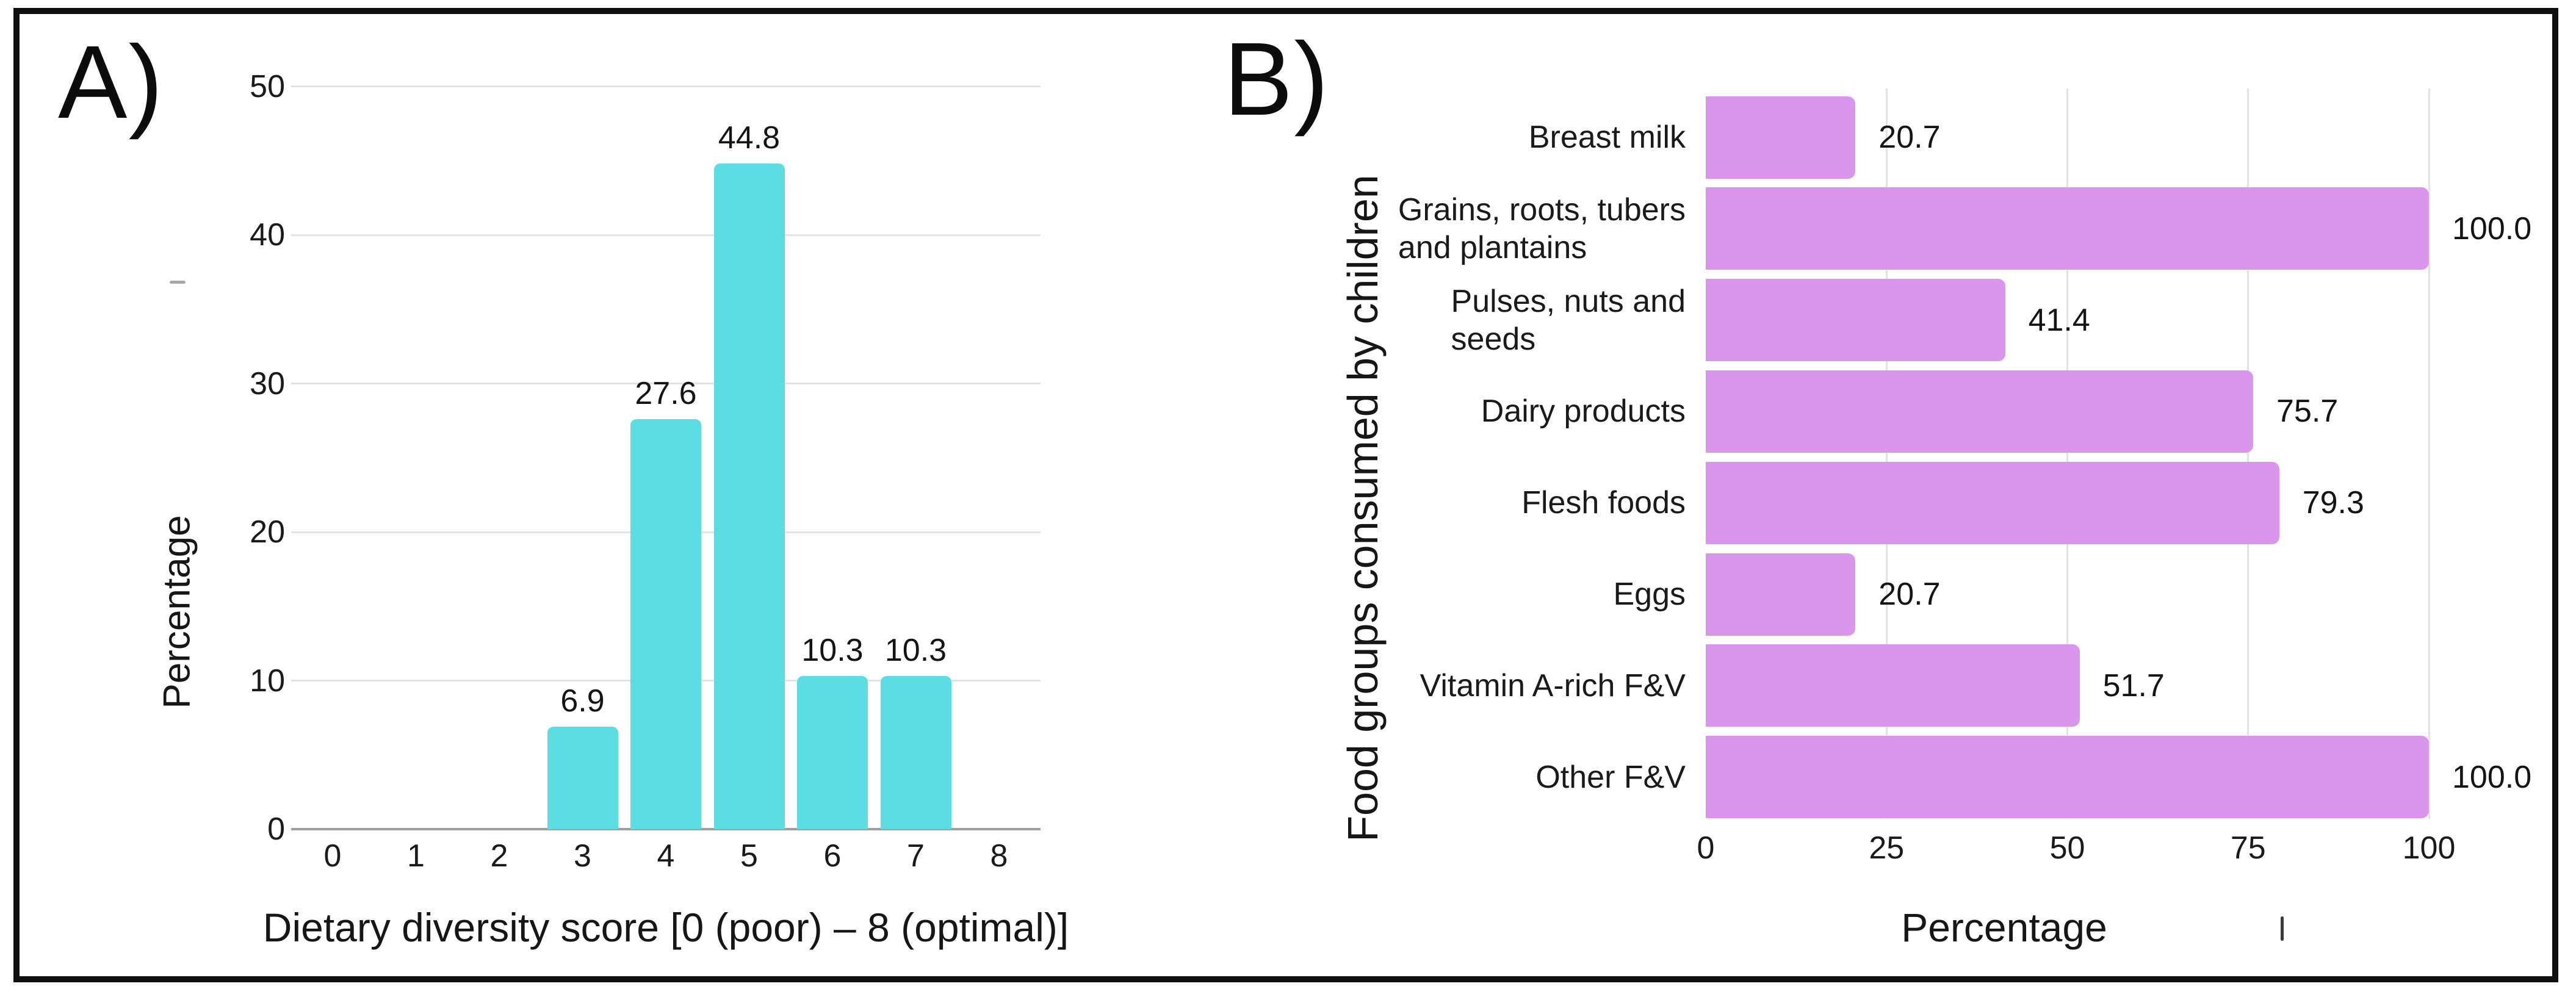 This screenshot has width=2576, height=1000. What do you see at coordinates (2004, 927) in the screenshot?
I see `panel-b-x-axis-title: Percentage` at bounding box center [2004, 927].